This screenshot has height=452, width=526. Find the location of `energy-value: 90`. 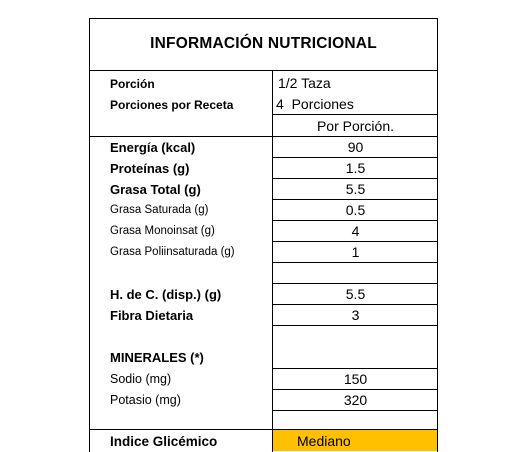

energy-value: 90 is located at coordinates (355, 147).